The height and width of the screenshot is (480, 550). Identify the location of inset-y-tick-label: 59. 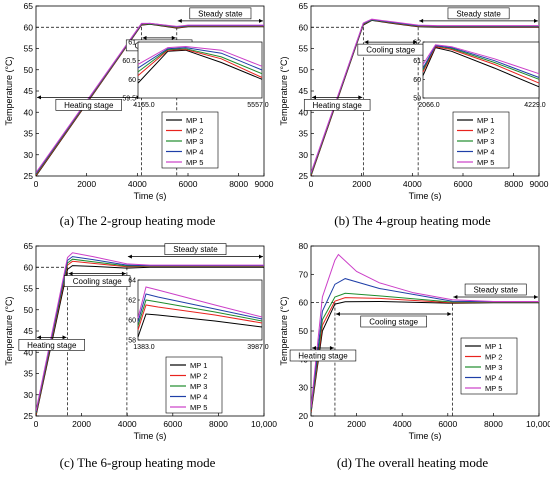
(417, 99).